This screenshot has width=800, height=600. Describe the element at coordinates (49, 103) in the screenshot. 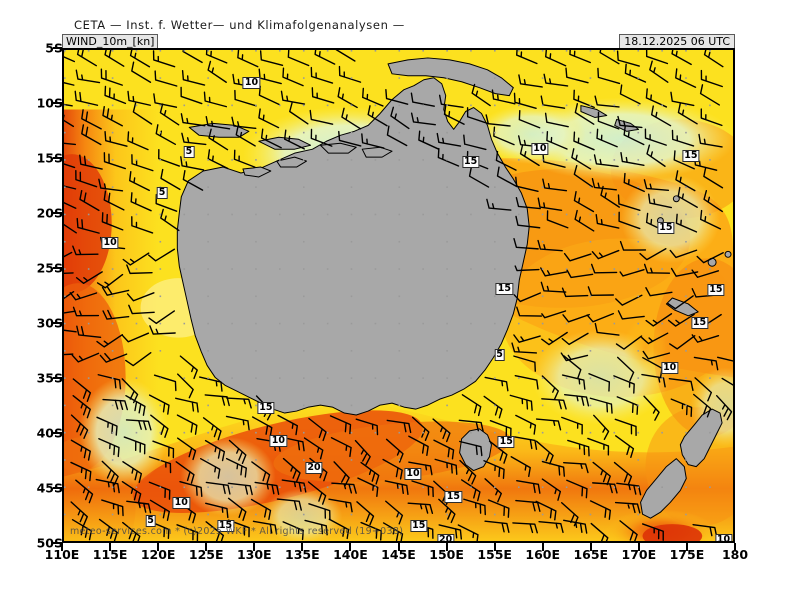

I see `lat-tick-label: 10S` at that location.